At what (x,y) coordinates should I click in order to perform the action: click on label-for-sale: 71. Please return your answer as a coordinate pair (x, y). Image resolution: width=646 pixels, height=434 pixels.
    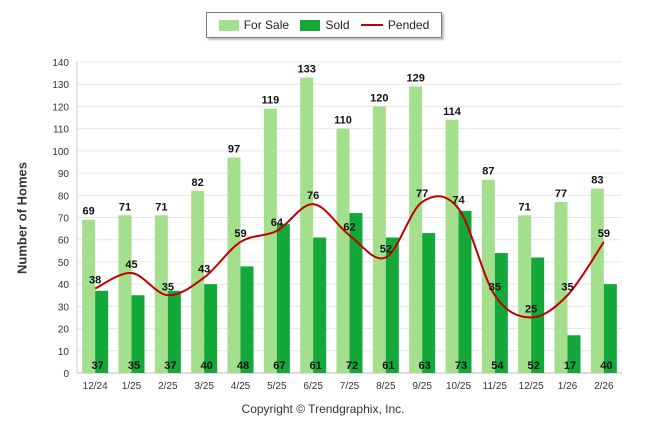
    Looking at the image, I should click on (161, 207).